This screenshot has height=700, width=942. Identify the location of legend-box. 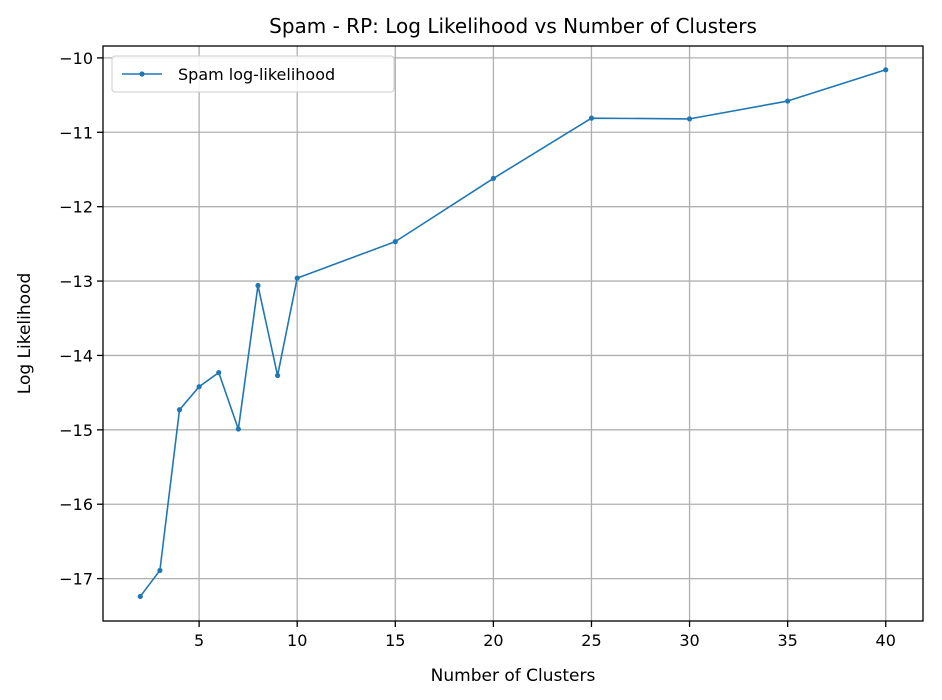
(253, 74).